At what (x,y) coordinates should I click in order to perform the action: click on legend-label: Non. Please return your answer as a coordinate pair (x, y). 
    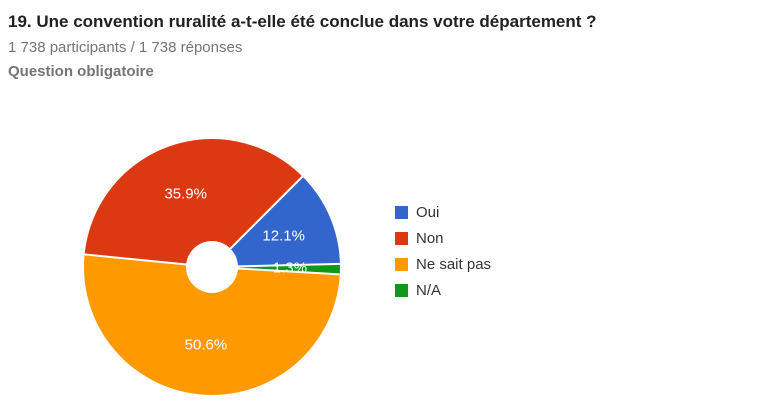
    Looking at the image, I should click on (430, 238).